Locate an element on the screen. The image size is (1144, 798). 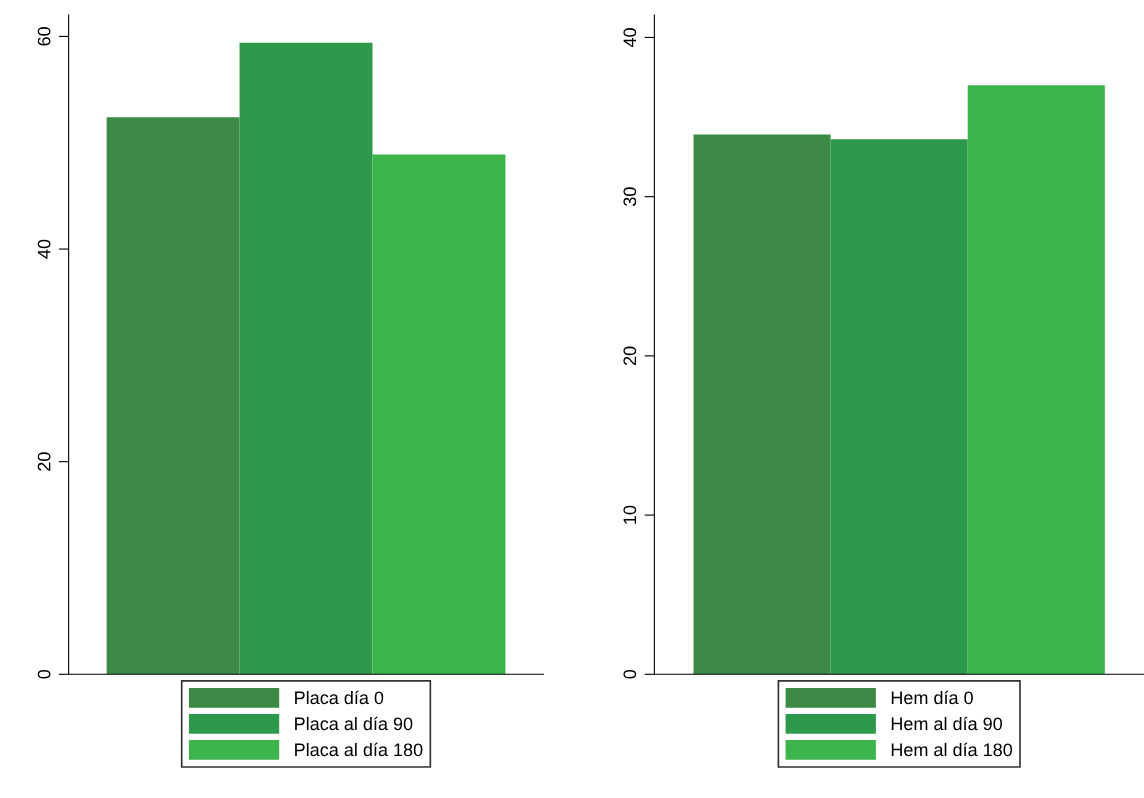
y-tick-label: 10 is located at coordinates (630, 514).